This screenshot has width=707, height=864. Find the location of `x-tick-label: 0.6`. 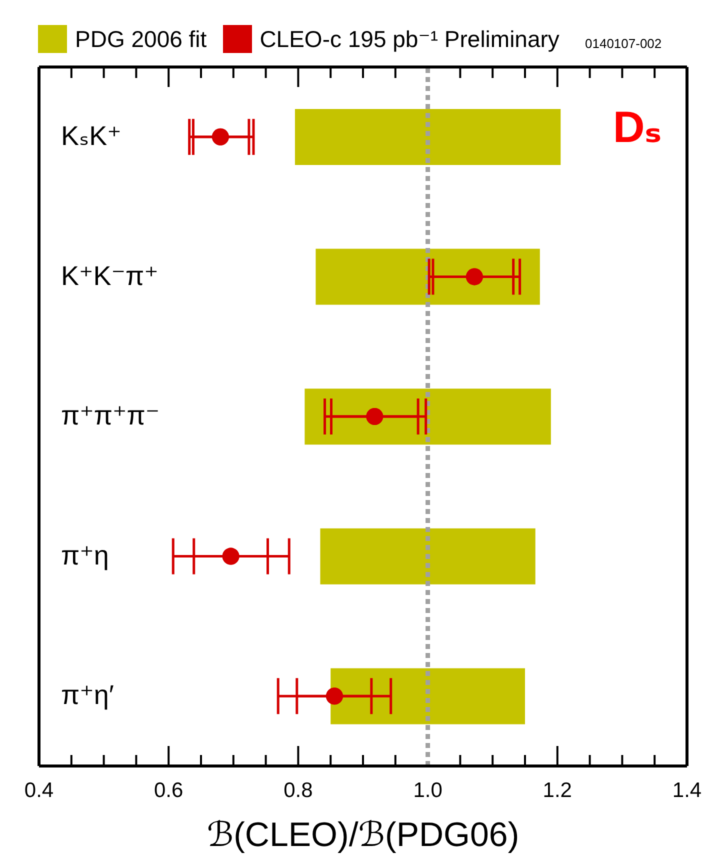

x-tick-label: 0.6 is located at coordinates (169, 790).